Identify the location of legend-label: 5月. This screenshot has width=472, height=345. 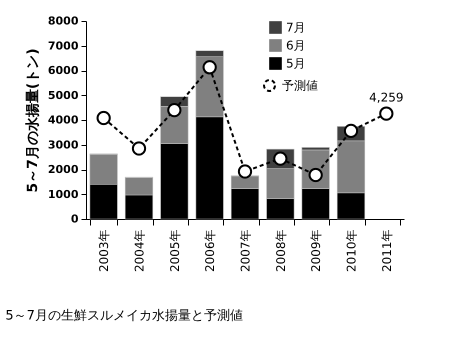
(296, 63).